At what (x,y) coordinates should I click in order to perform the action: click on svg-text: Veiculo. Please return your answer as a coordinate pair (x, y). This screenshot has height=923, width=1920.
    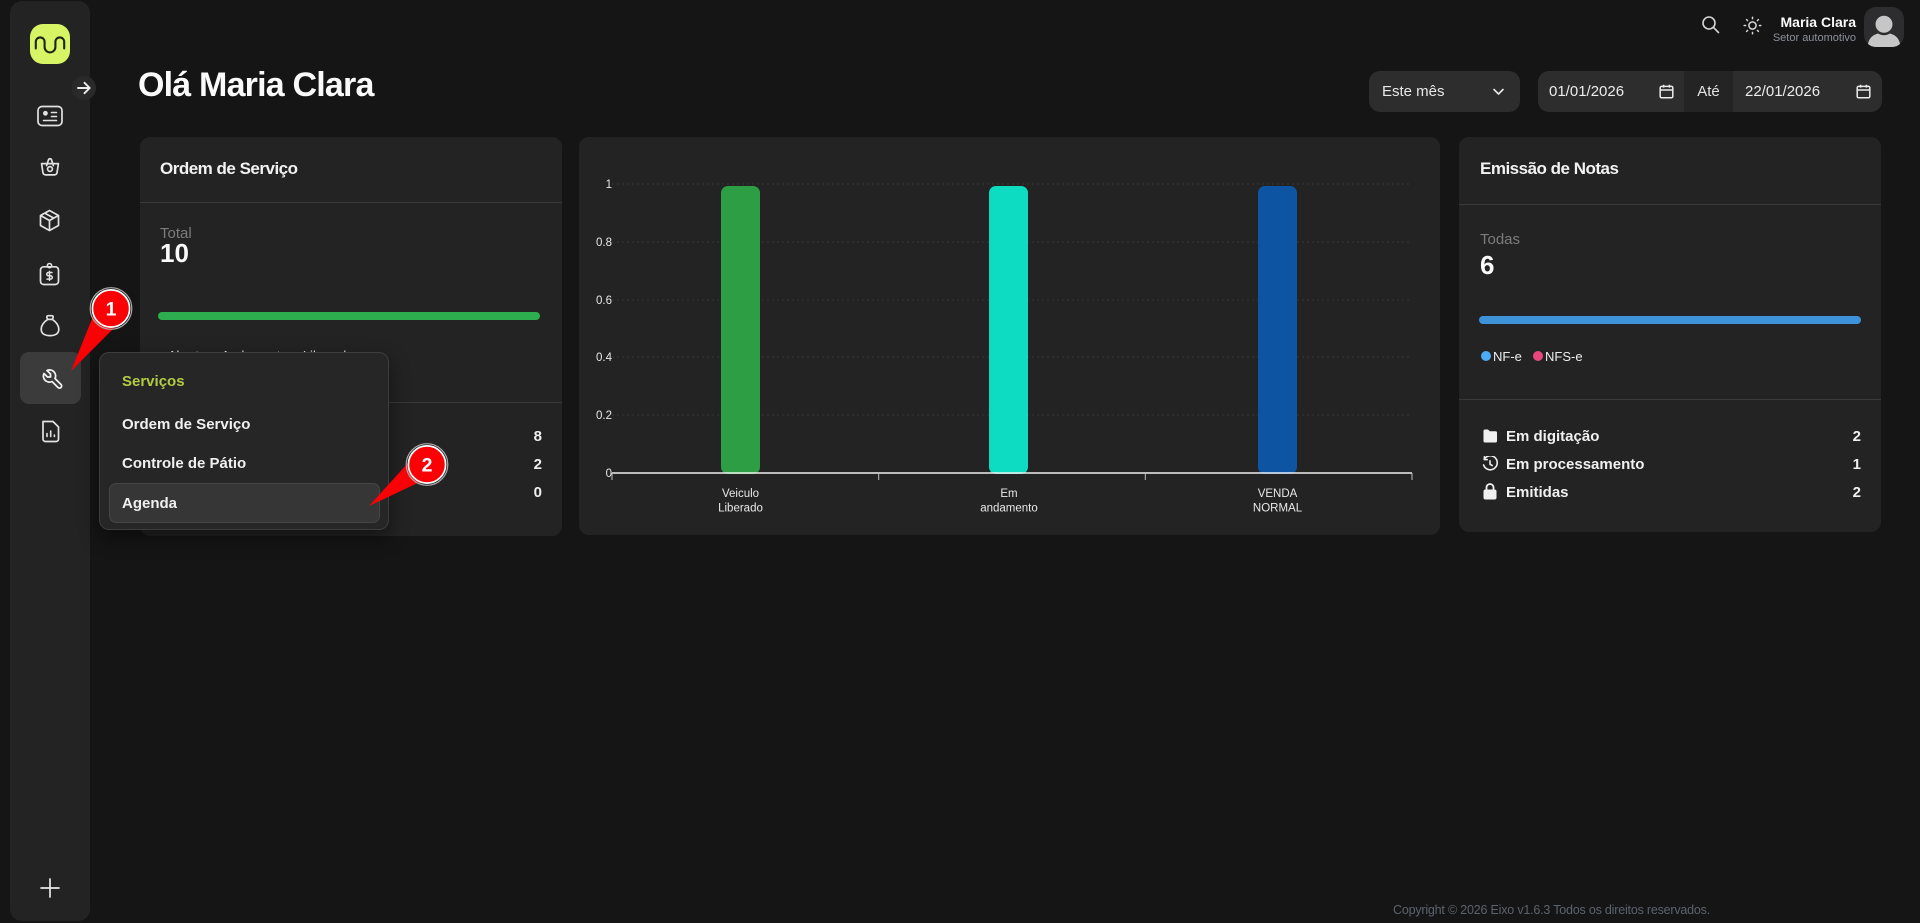
    Looking at the image, I should click on (740, 494).